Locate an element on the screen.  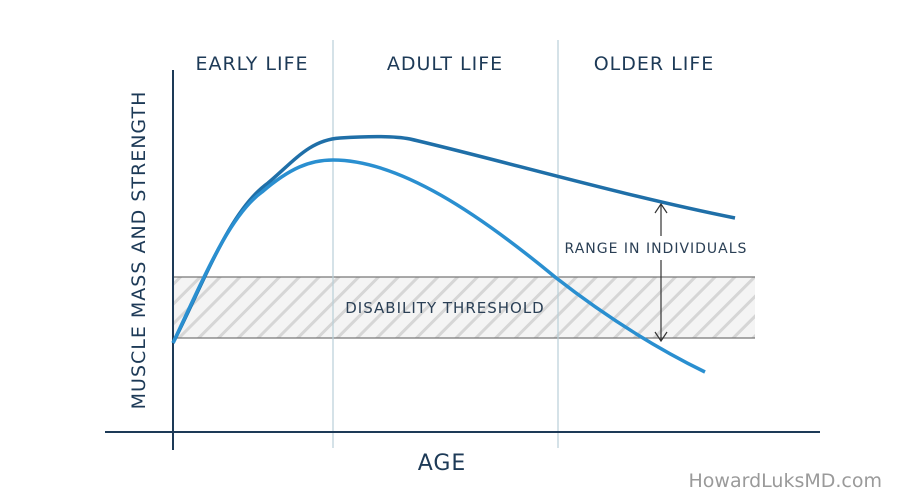
stage-label: OLDER LIFE is located at coordinates (654, 64).